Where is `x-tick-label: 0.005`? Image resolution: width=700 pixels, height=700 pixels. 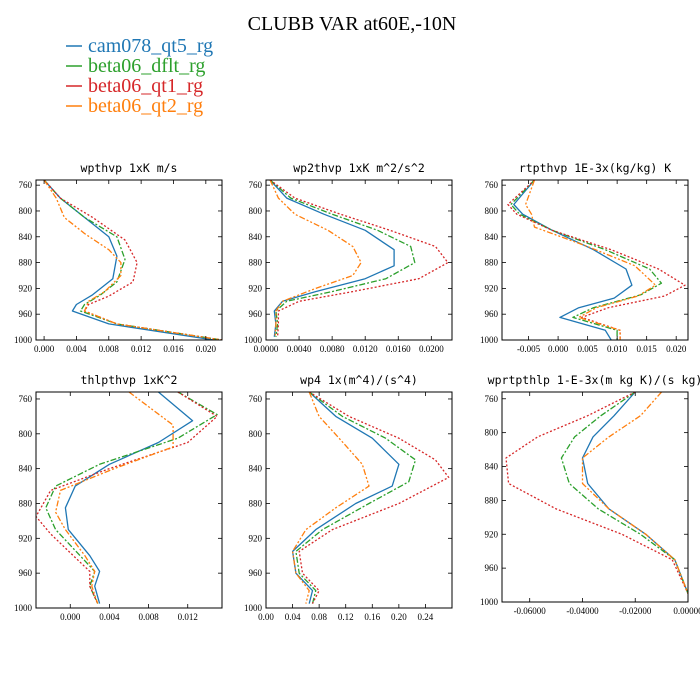 x-tick-label: 0.005 is located at coordinates (587, 349).